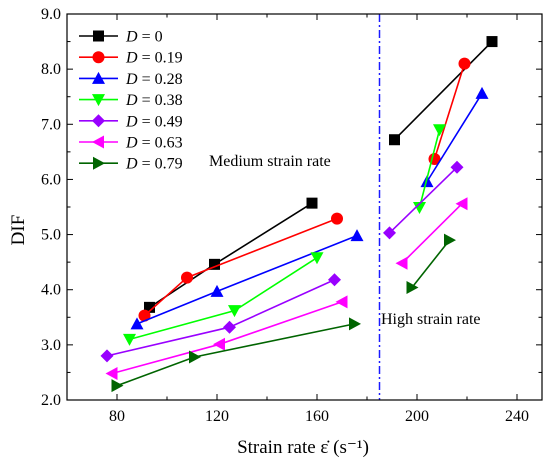 The image size is (550, 464). Describe the element at coordinates (51, 69) in the screenshot. I see `y-tick-label: 8.0` at that location.